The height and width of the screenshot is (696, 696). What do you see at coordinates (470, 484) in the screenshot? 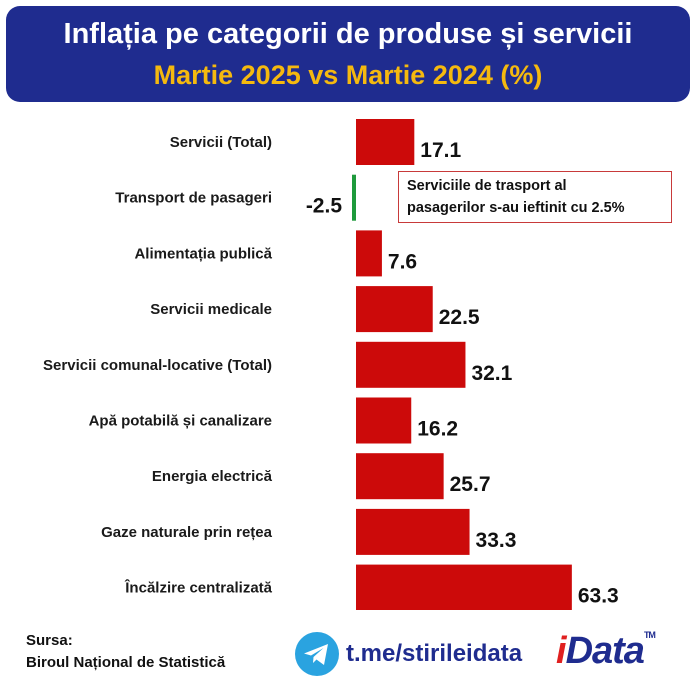
I see `value-label: 25.7` at bounding box center [470, 484].